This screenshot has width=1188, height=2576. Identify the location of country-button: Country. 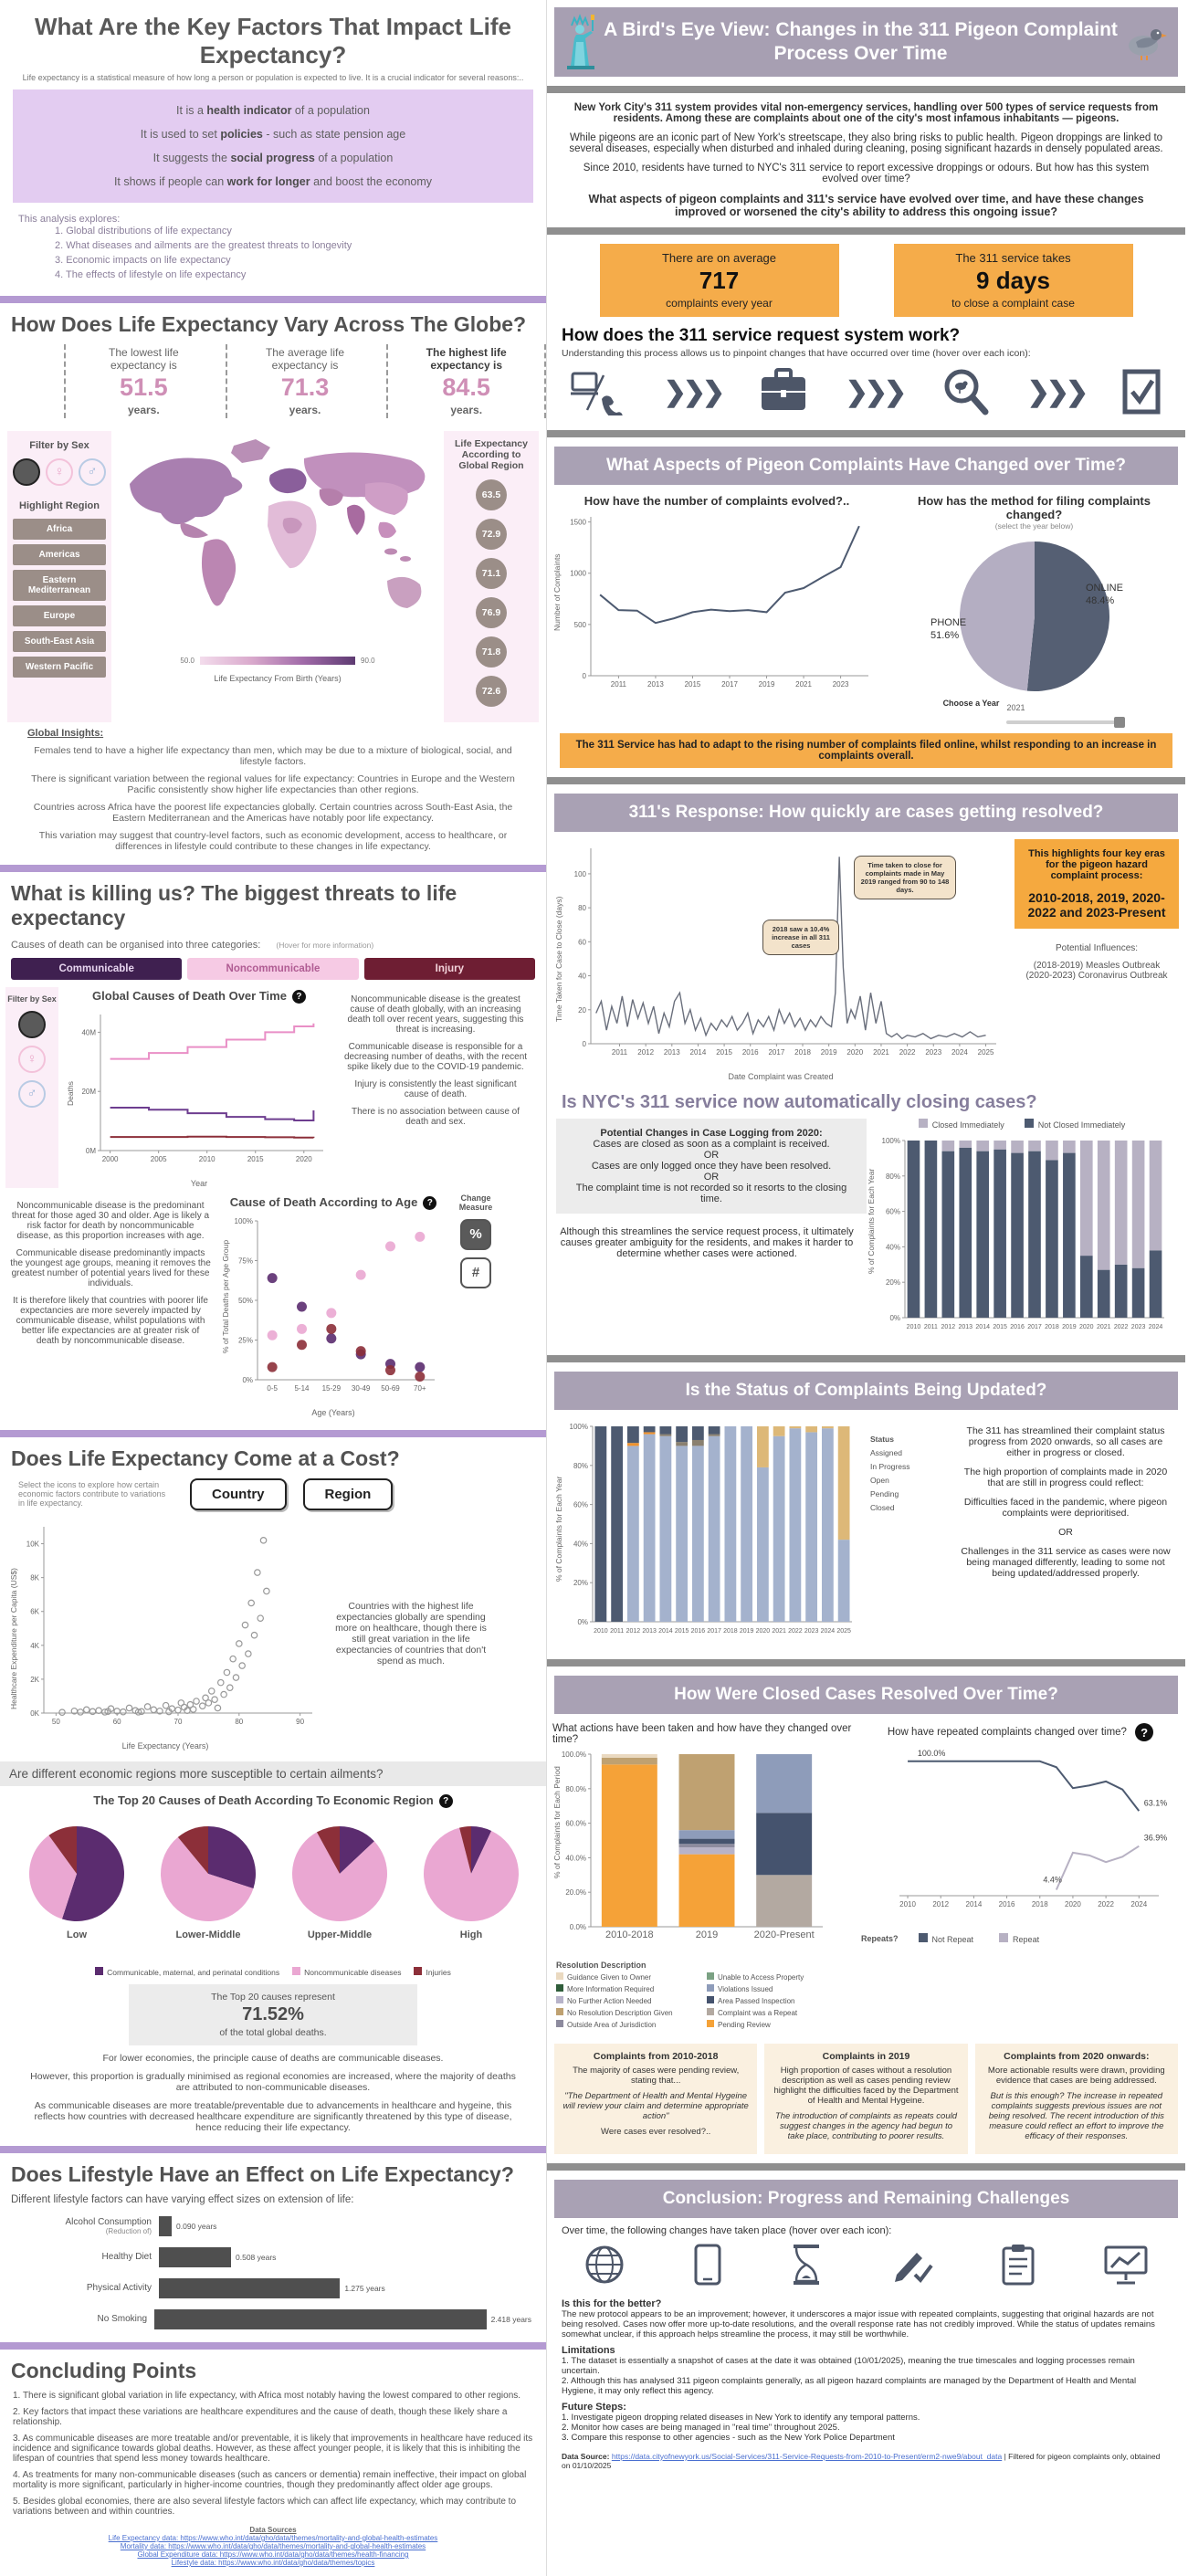
(238, 1493).